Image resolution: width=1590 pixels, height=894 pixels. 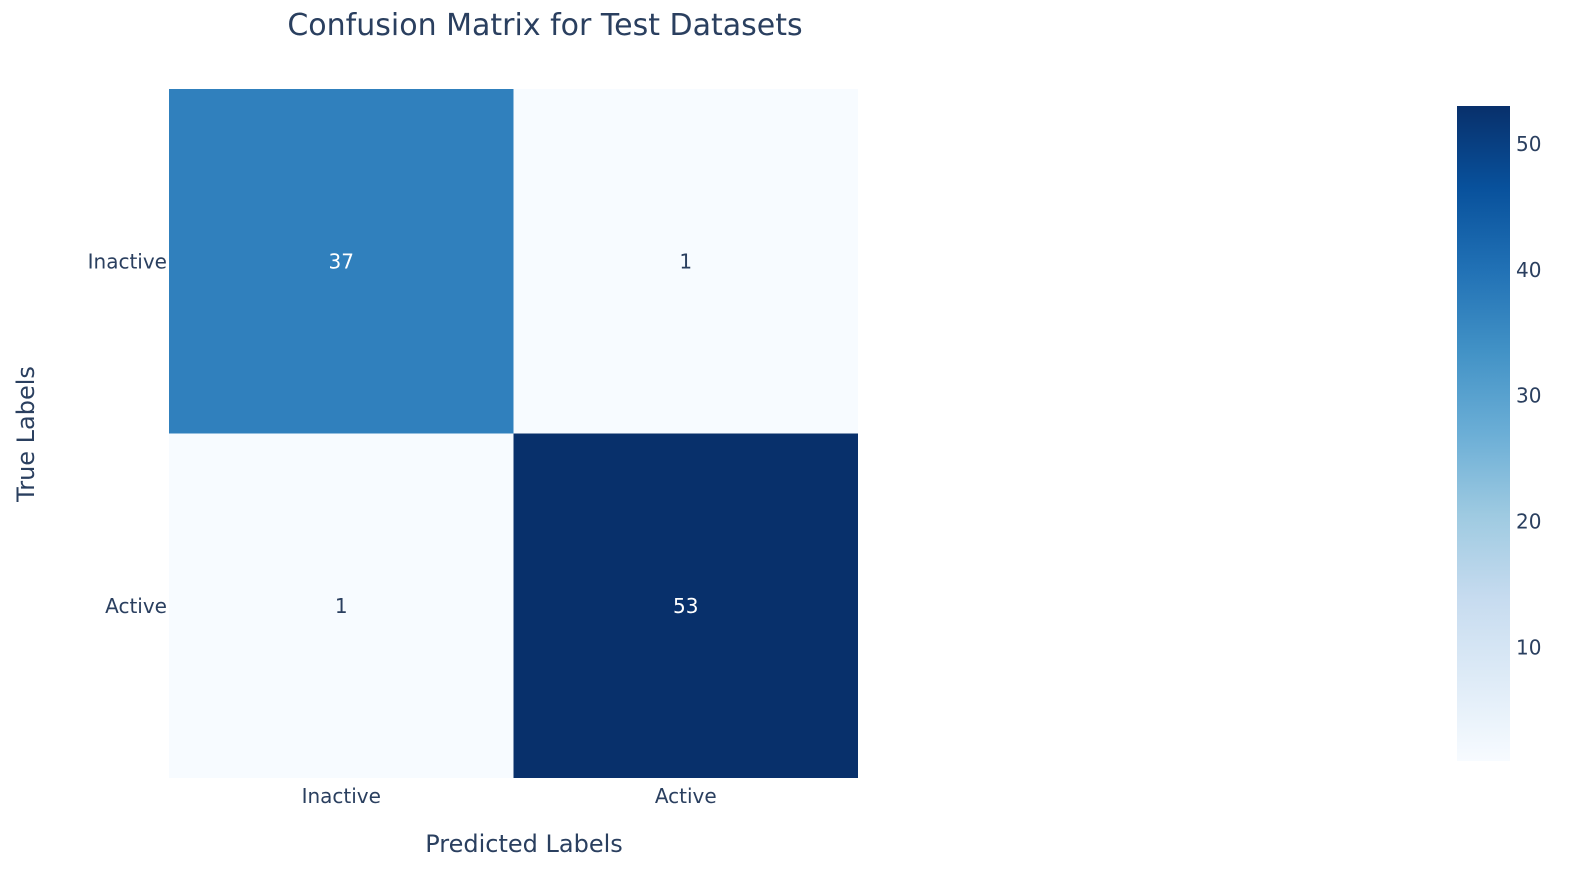 What do you see at coordinates (136, 606) in the screenshot?
I see `y-tick-label: Active` at bounding box center [136, 606].